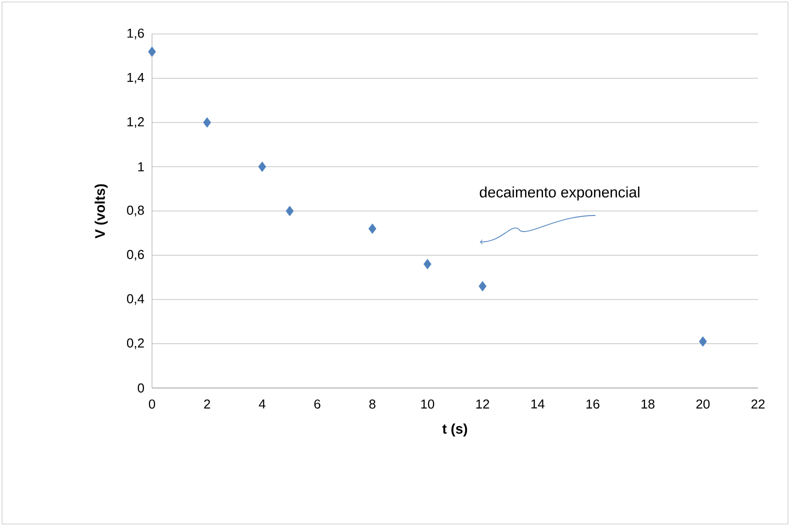  Describe the element at coordinates (135, 211) in the screenshot. I see `y-tick-label: 0,8` at that location.